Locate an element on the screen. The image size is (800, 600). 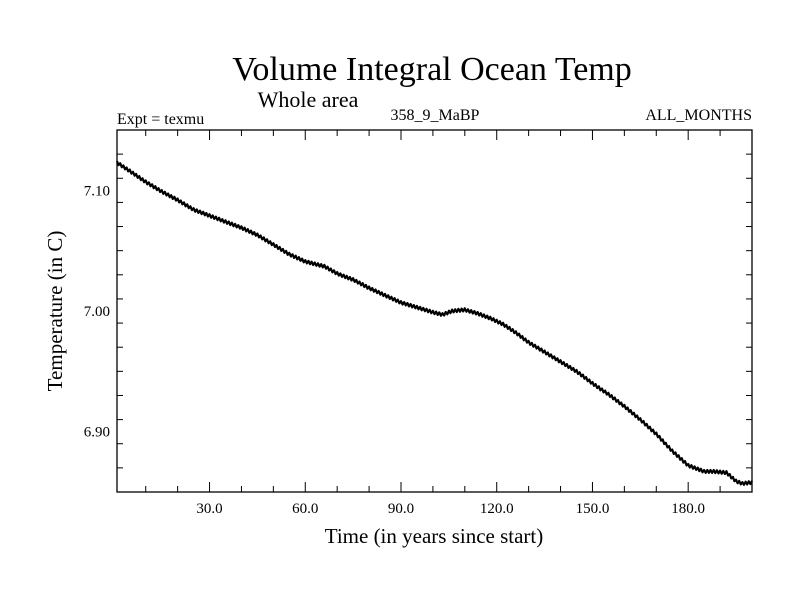
x-tick-label: 150.0 is located at coordinates (593, 509).